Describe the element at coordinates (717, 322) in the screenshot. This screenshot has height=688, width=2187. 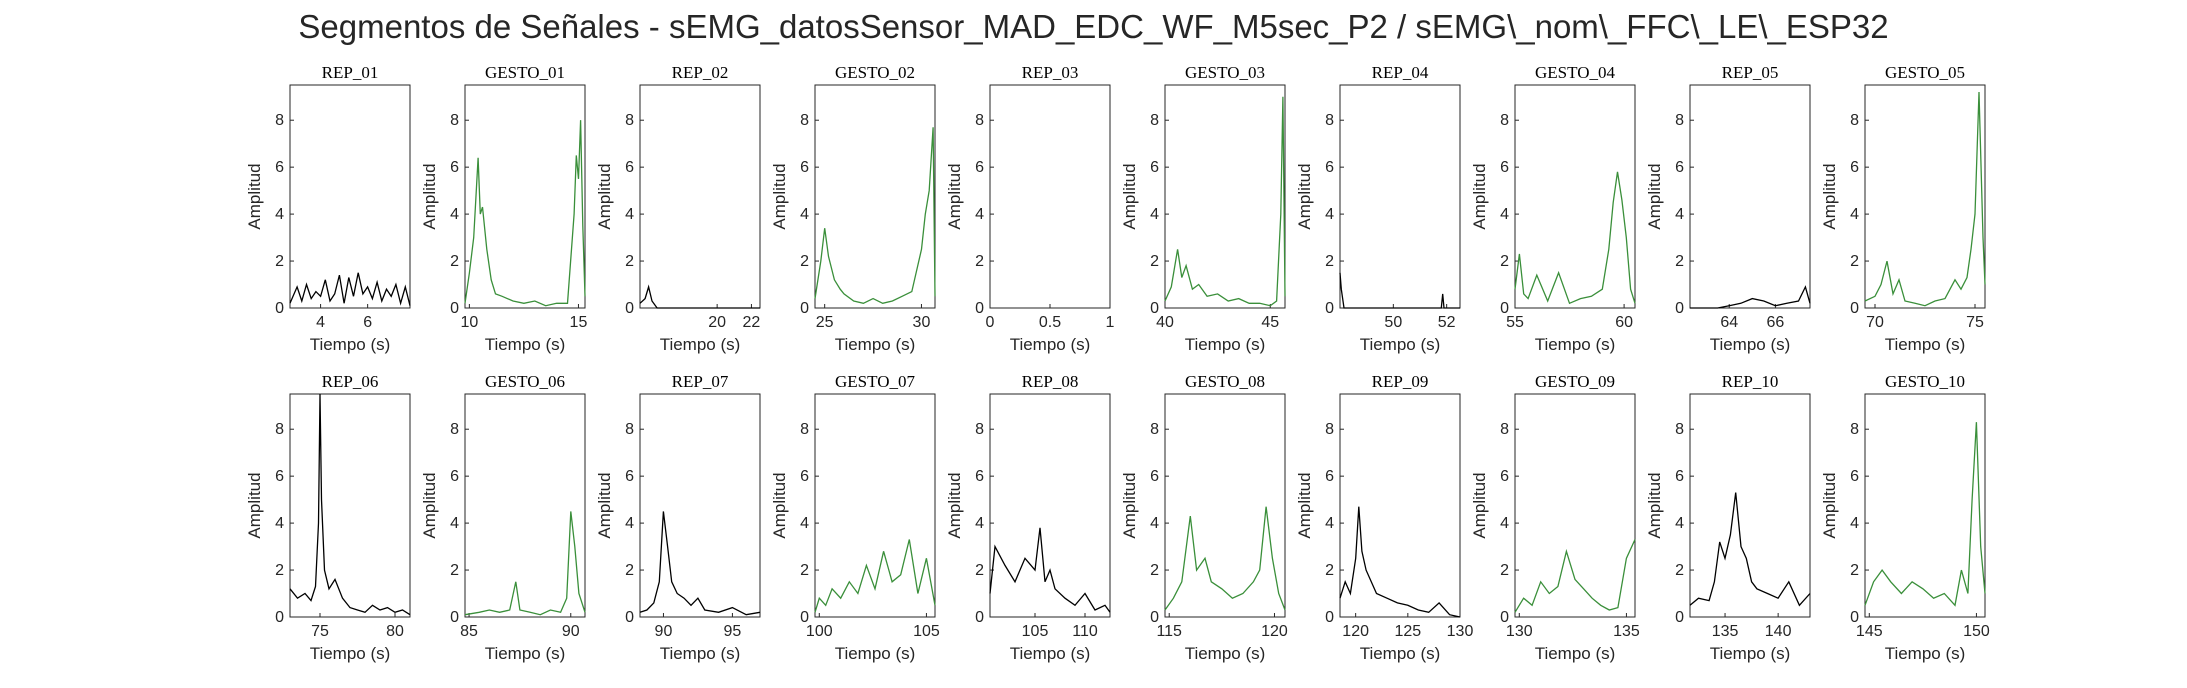
I see `x-tick-label: 20` at that location.